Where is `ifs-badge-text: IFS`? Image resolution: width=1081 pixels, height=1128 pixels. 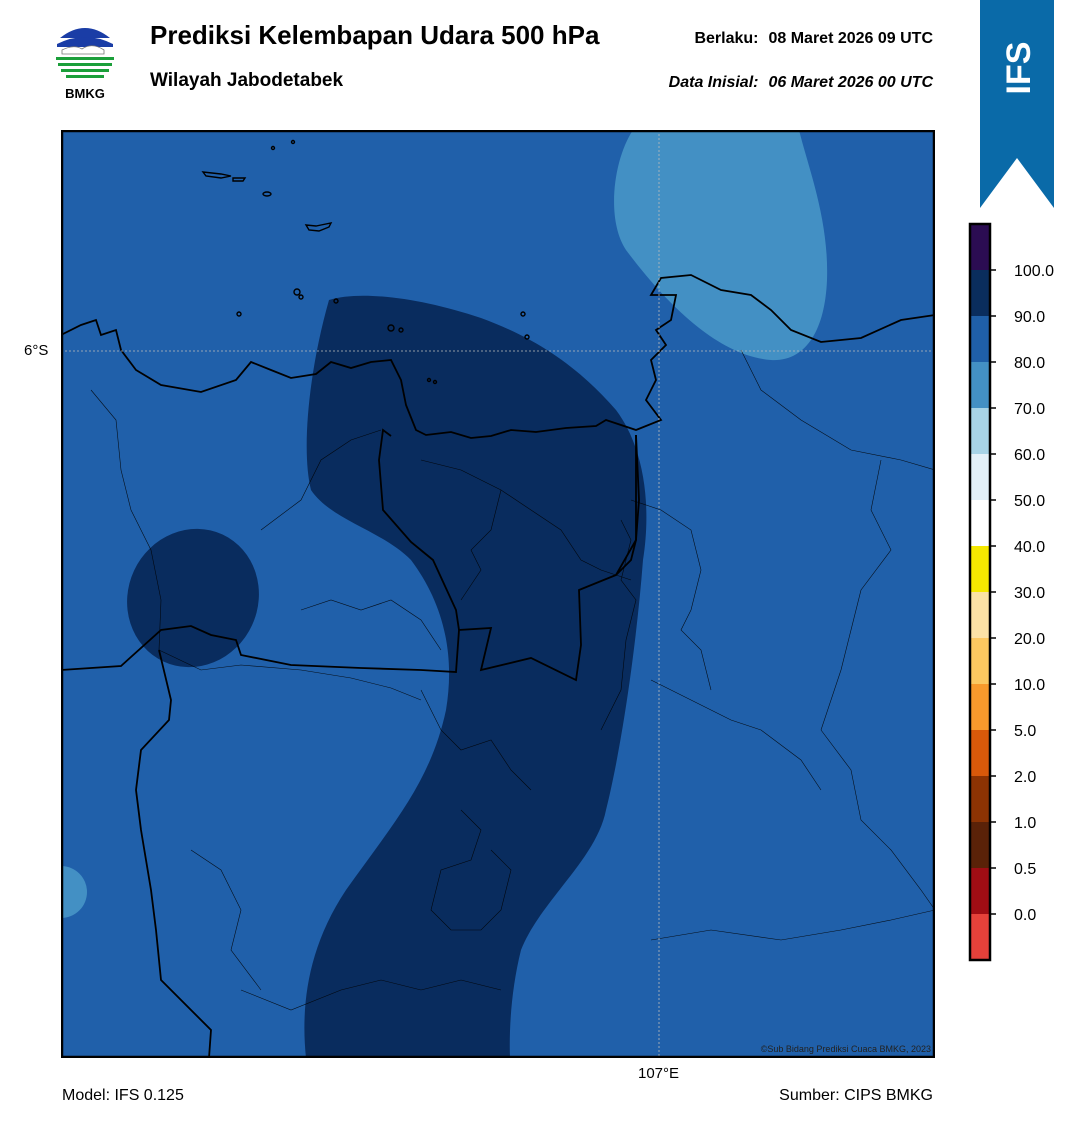
ifs-badge-text: IFS is located at coordinates (1019, 68).